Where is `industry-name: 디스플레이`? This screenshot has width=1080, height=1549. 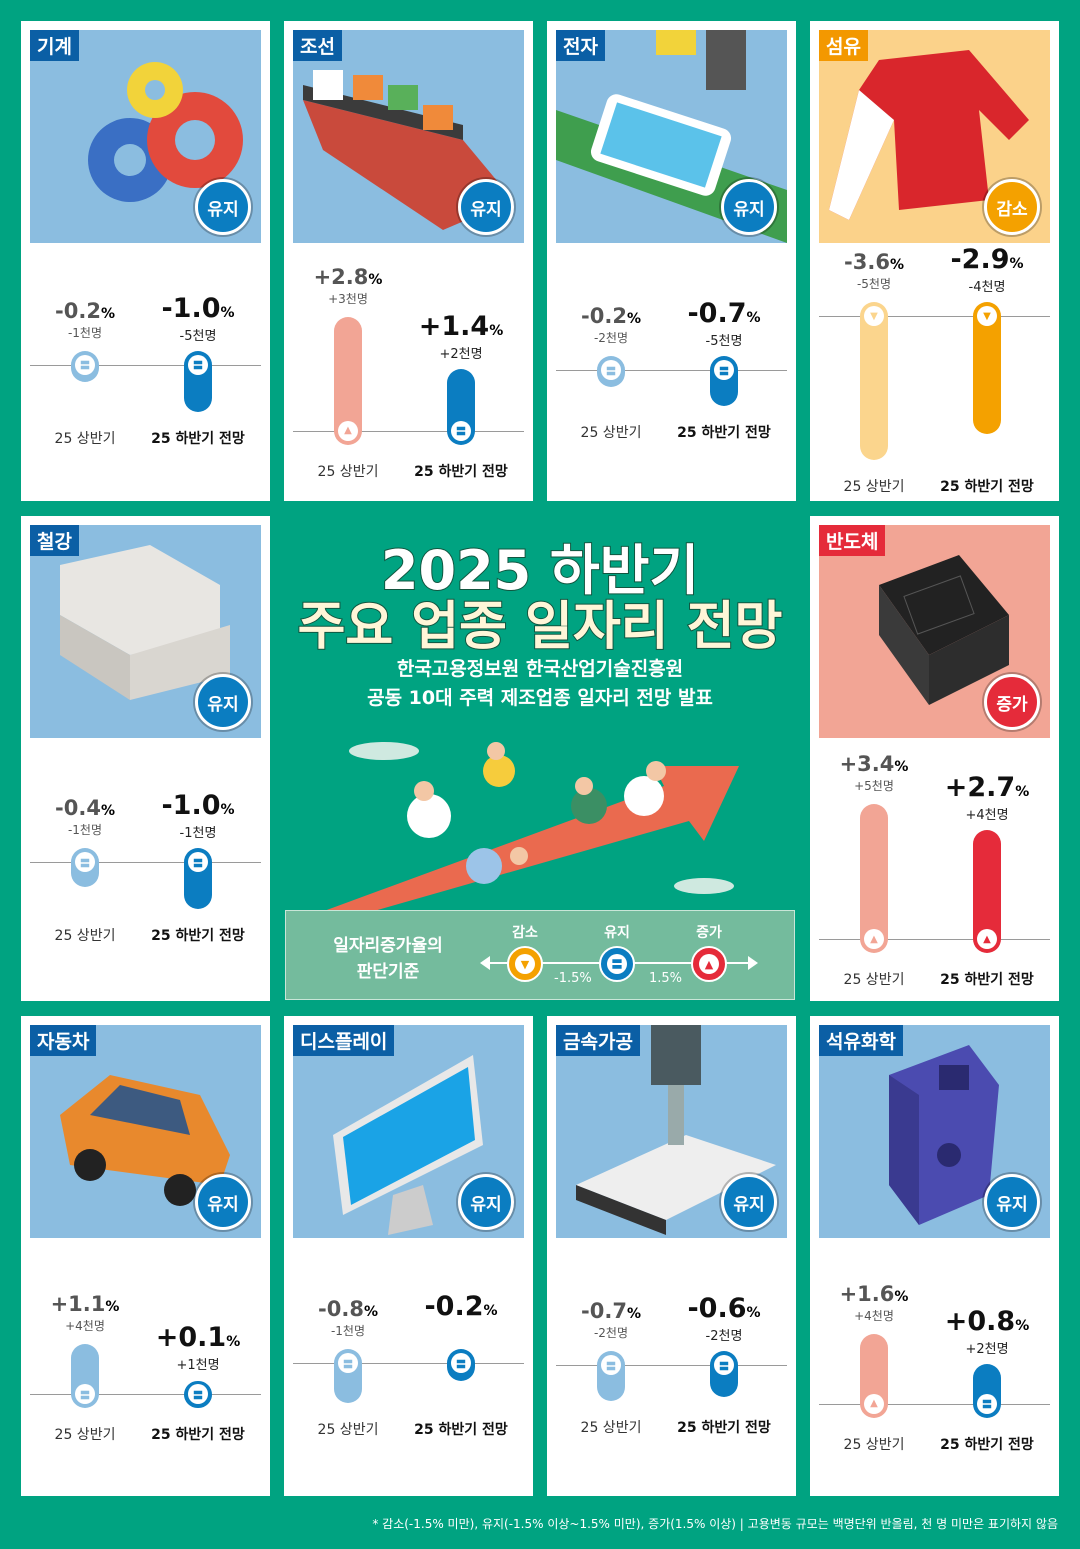 industry-name: 디스플레이 is located at coordinates (344, 1040).